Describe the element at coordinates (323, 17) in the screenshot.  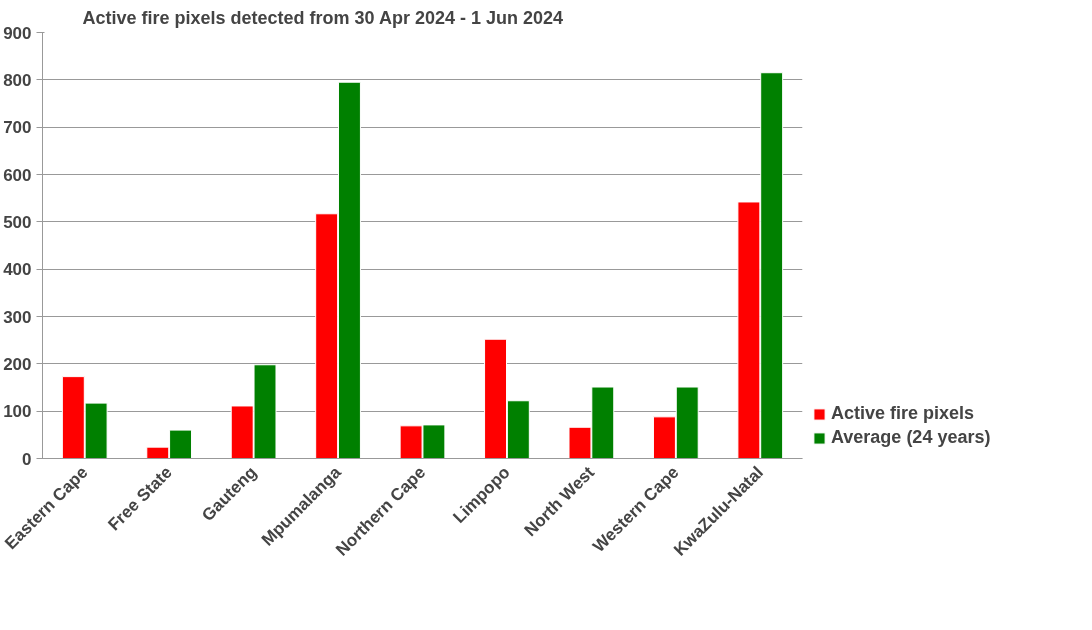
I see `chart-title: Active fire pixels detected from 30 Apr 2024 - 1 Jun 2024` at that location.